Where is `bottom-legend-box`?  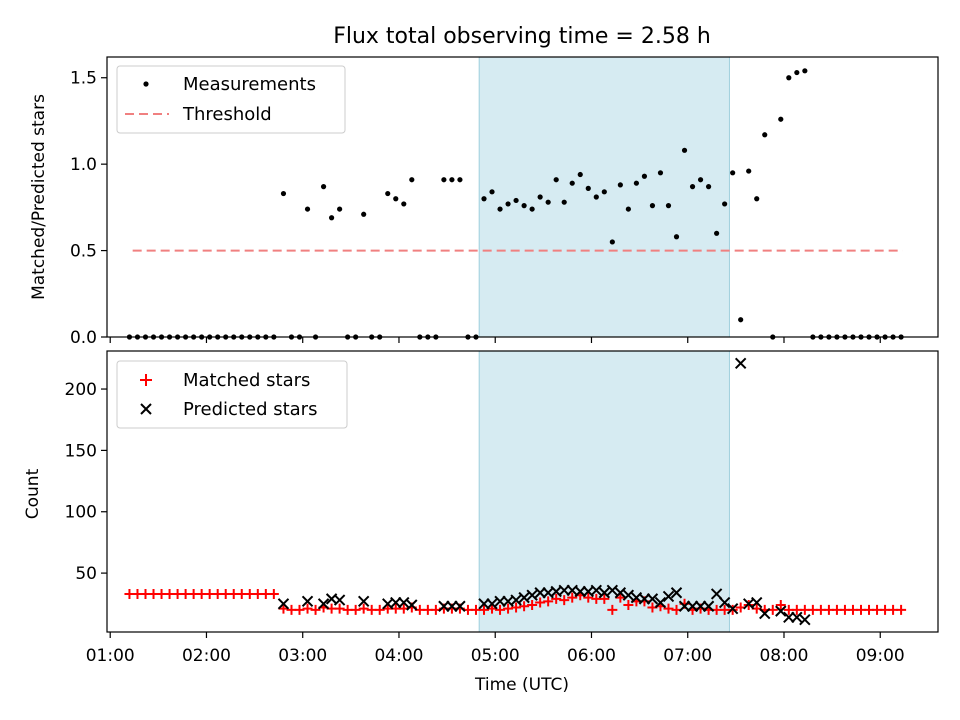 bottom-legend-box is located at coordinates (232, 394).